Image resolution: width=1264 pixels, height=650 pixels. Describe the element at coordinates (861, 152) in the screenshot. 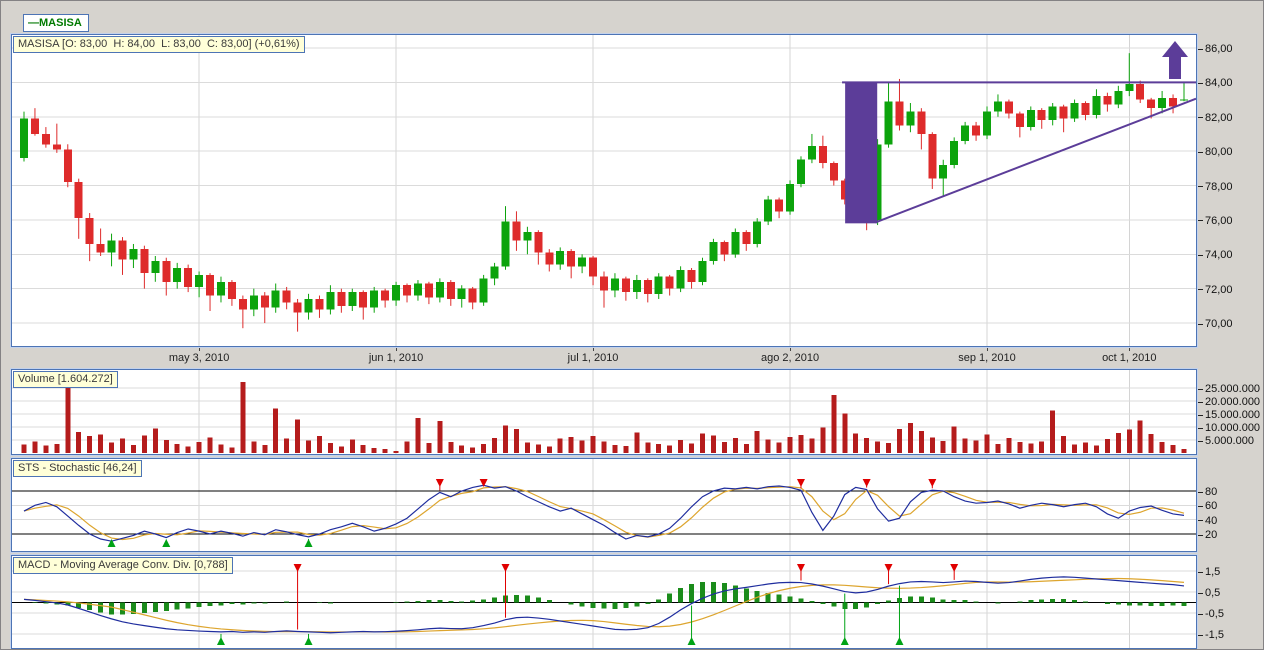

I see `consolidation-rectangle-annotation` at that location.